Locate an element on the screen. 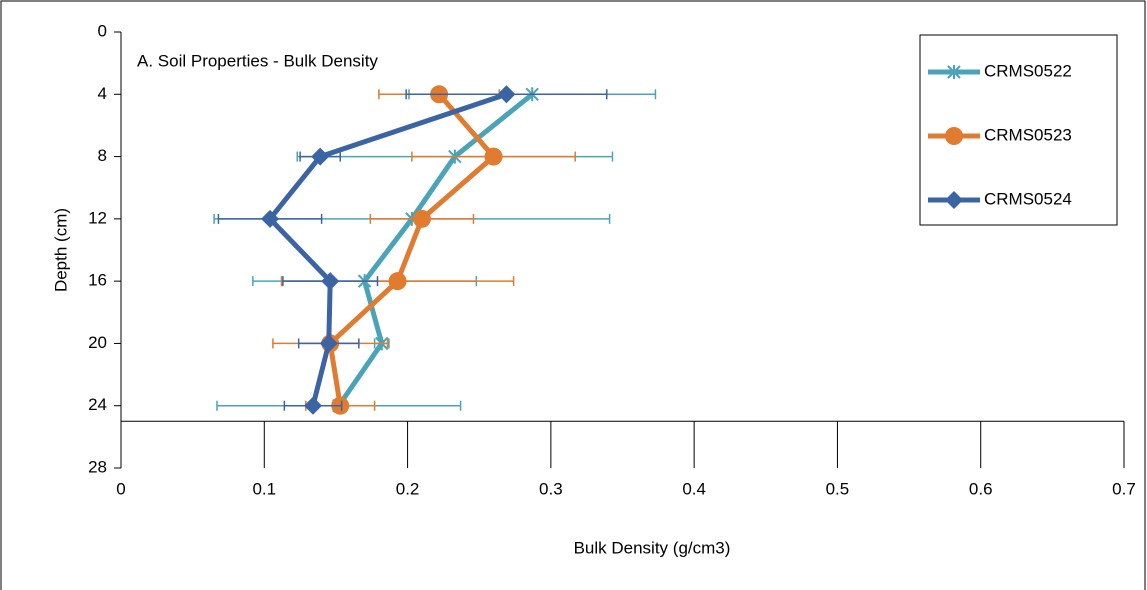 Image resolution: width=1147 pixels, height=590 pixels. x-tick-label: 0.7 is located at coordinates (1124, 488).